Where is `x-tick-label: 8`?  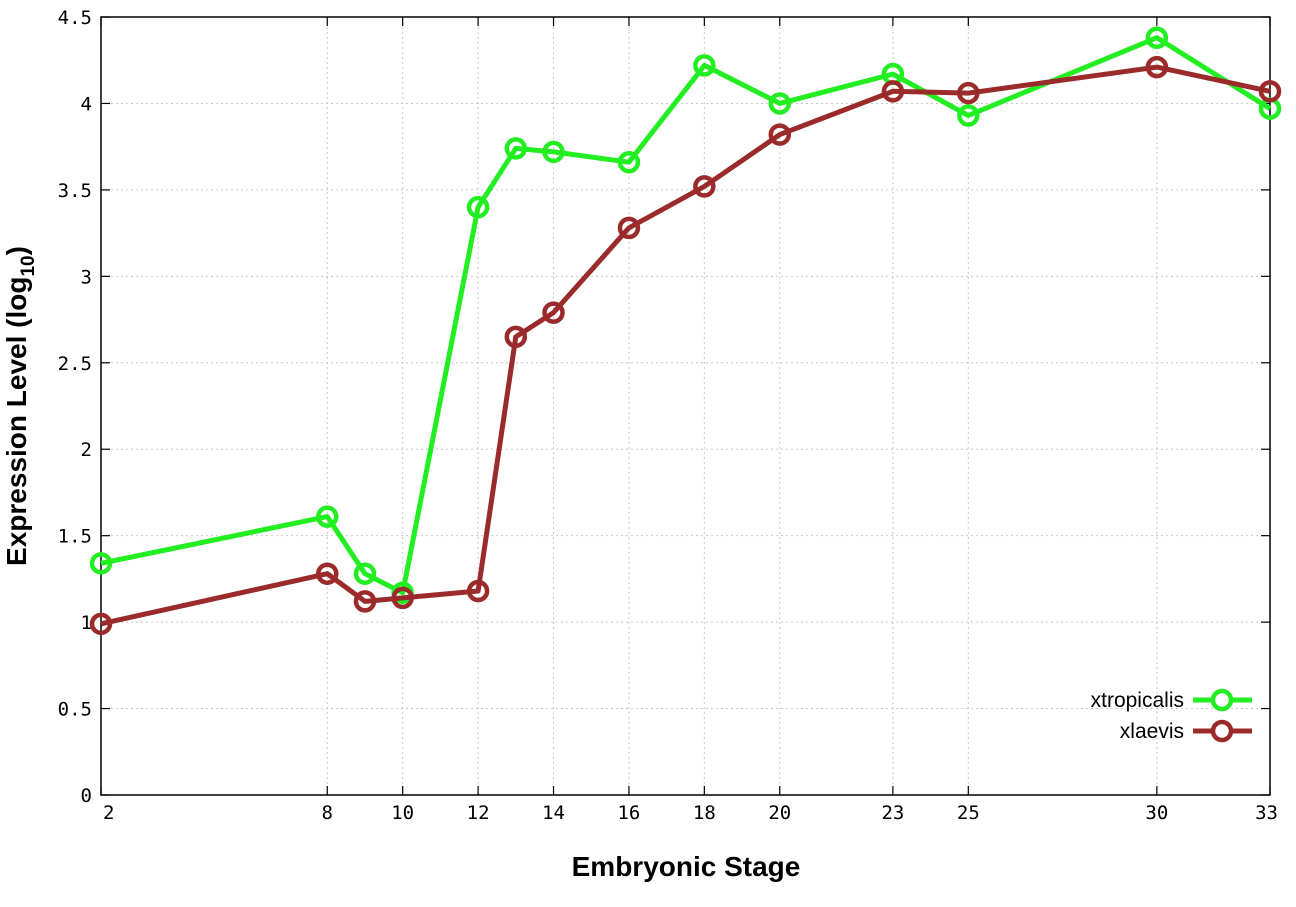
x-tick-label: 8 is located at coordinates (327, 813).